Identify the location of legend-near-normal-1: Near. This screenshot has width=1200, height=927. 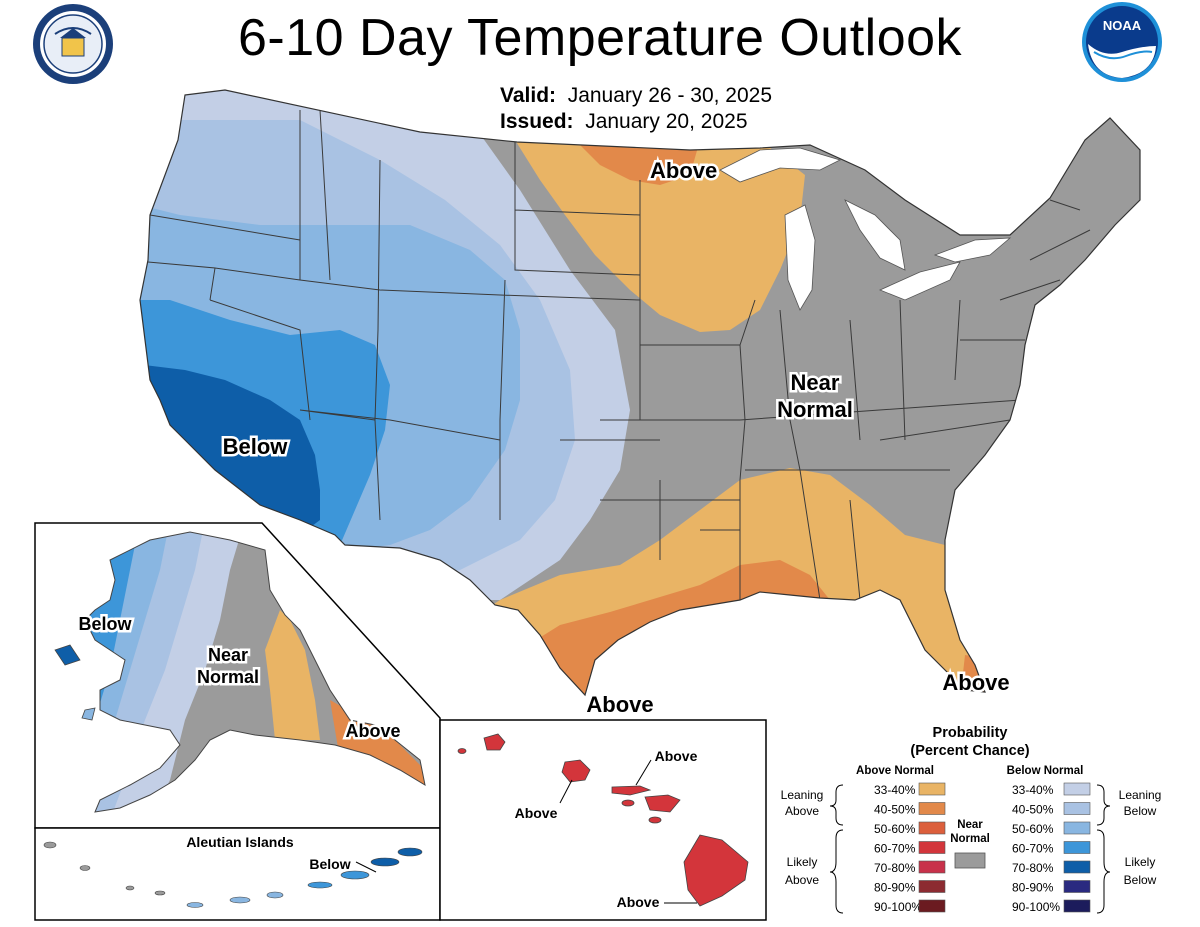
(970, 825).